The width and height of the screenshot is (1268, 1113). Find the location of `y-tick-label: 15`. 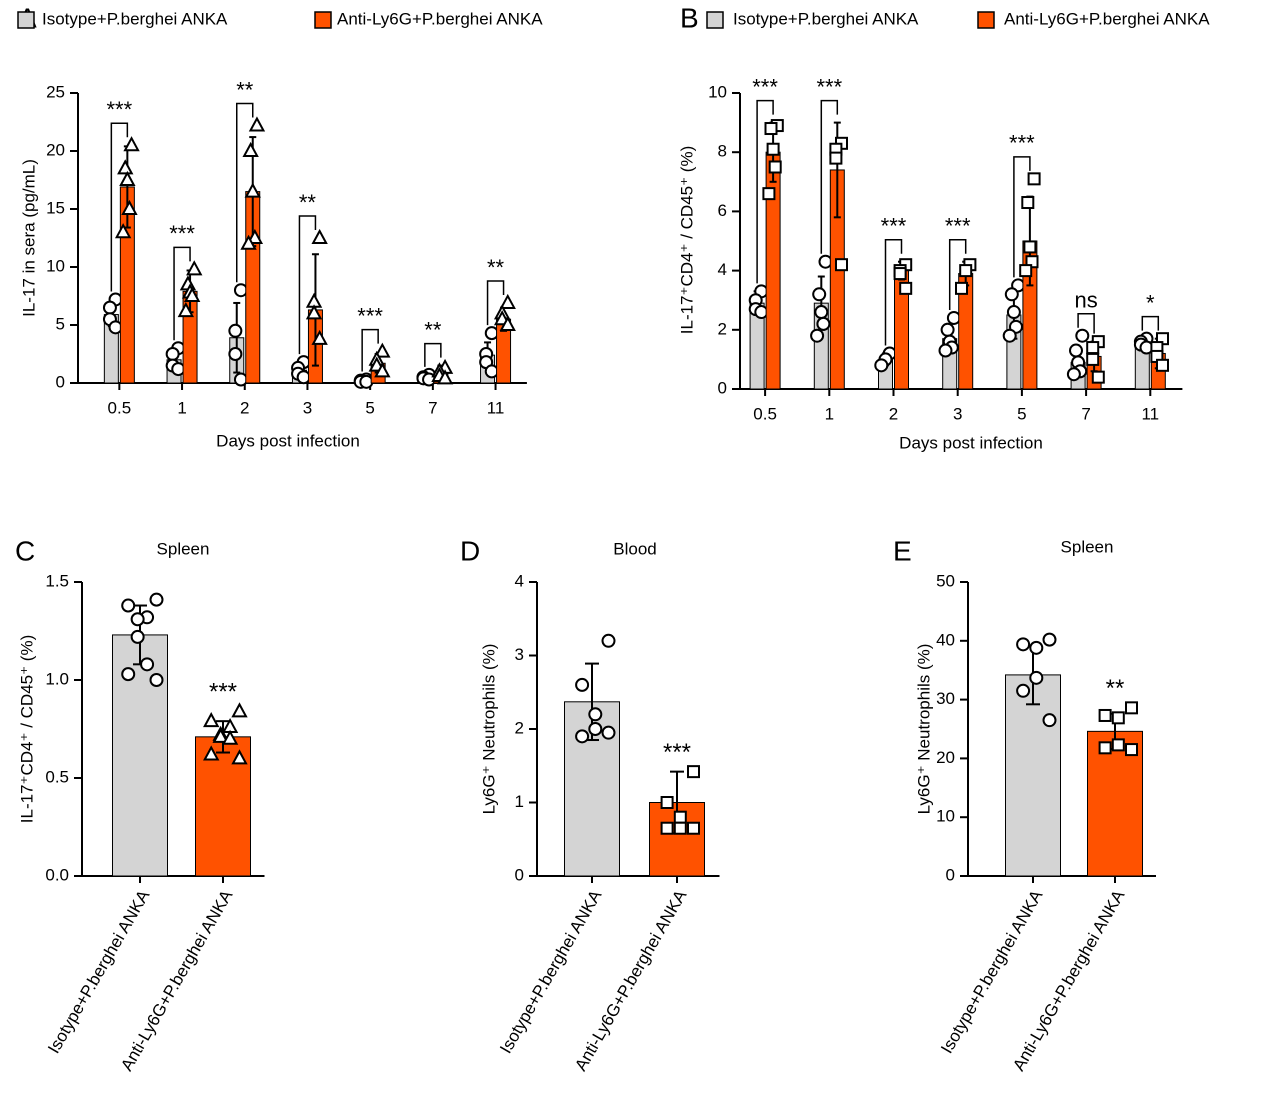

y-tick-label: 15 is located at coordinates (55, 207).